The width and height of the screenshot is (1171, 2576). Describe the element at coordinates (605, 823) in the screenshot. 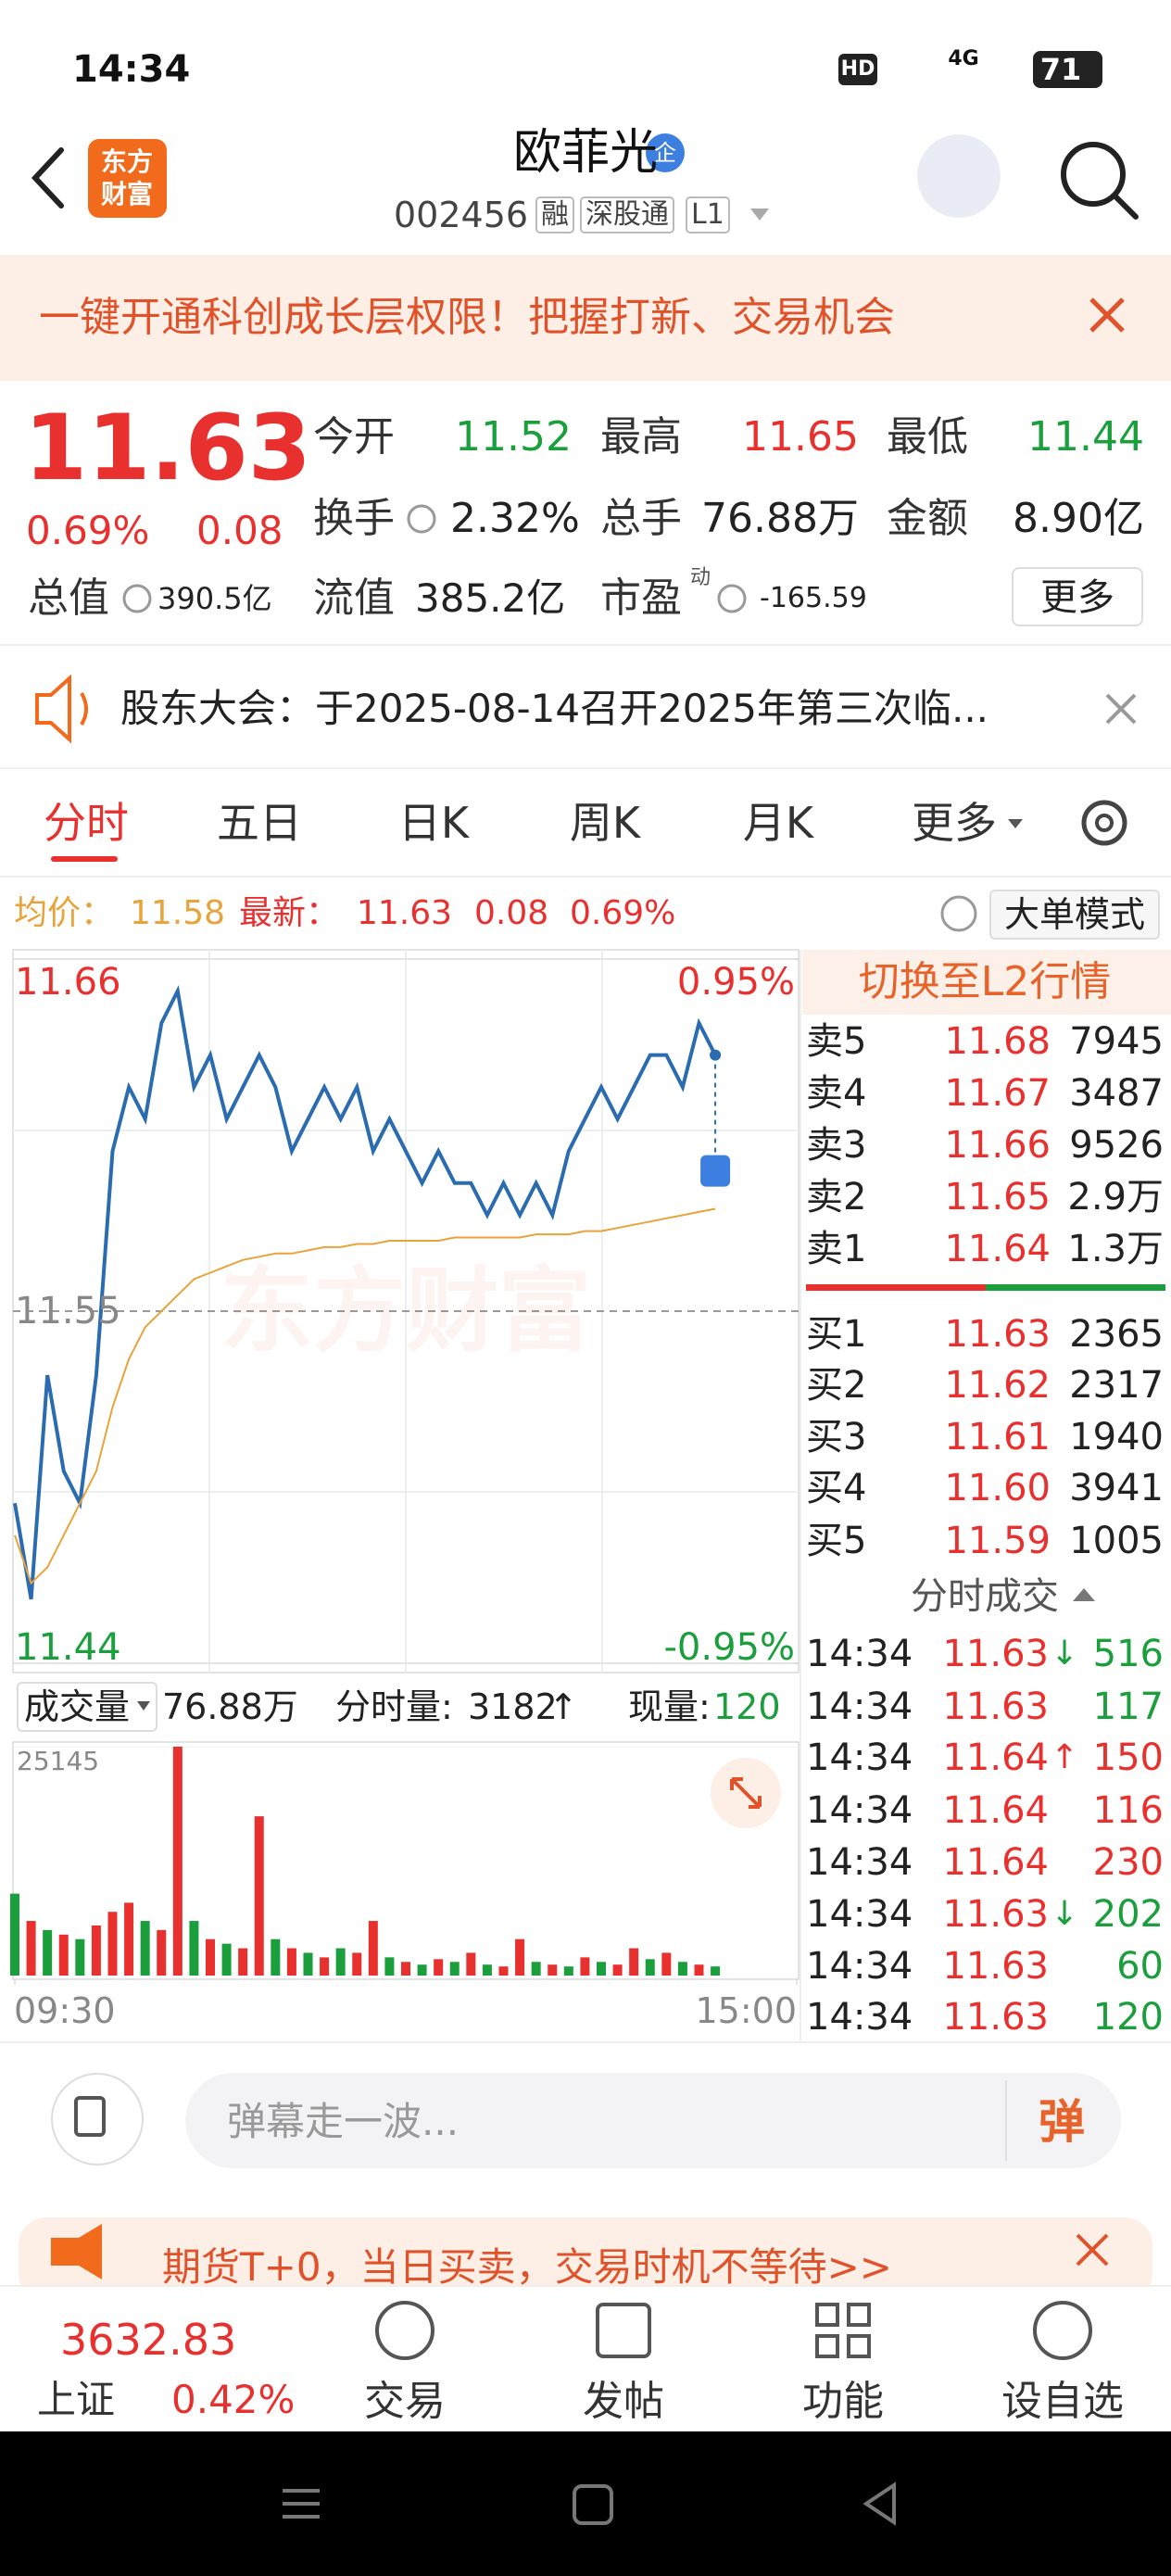

I see `tab: 周K` at that location.